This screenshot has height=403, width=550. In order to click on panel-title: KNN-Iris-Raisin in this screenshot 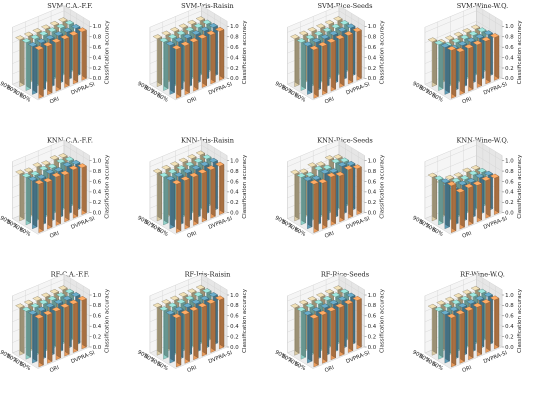, I will do `click(208, 140)`.